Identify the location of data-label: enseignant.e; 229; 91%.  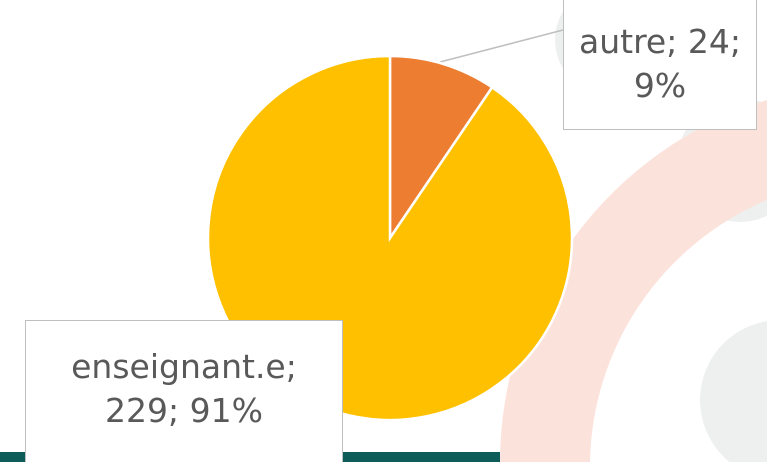
(184, 391).